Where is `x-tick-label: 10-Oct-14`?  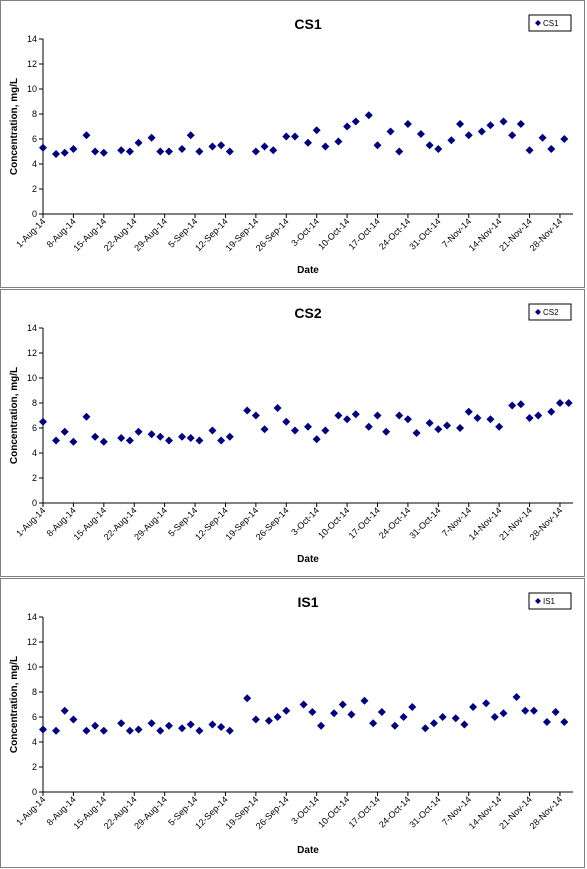 x-tick-label: 10-Oct-14 is located at coordinates (333, 811).